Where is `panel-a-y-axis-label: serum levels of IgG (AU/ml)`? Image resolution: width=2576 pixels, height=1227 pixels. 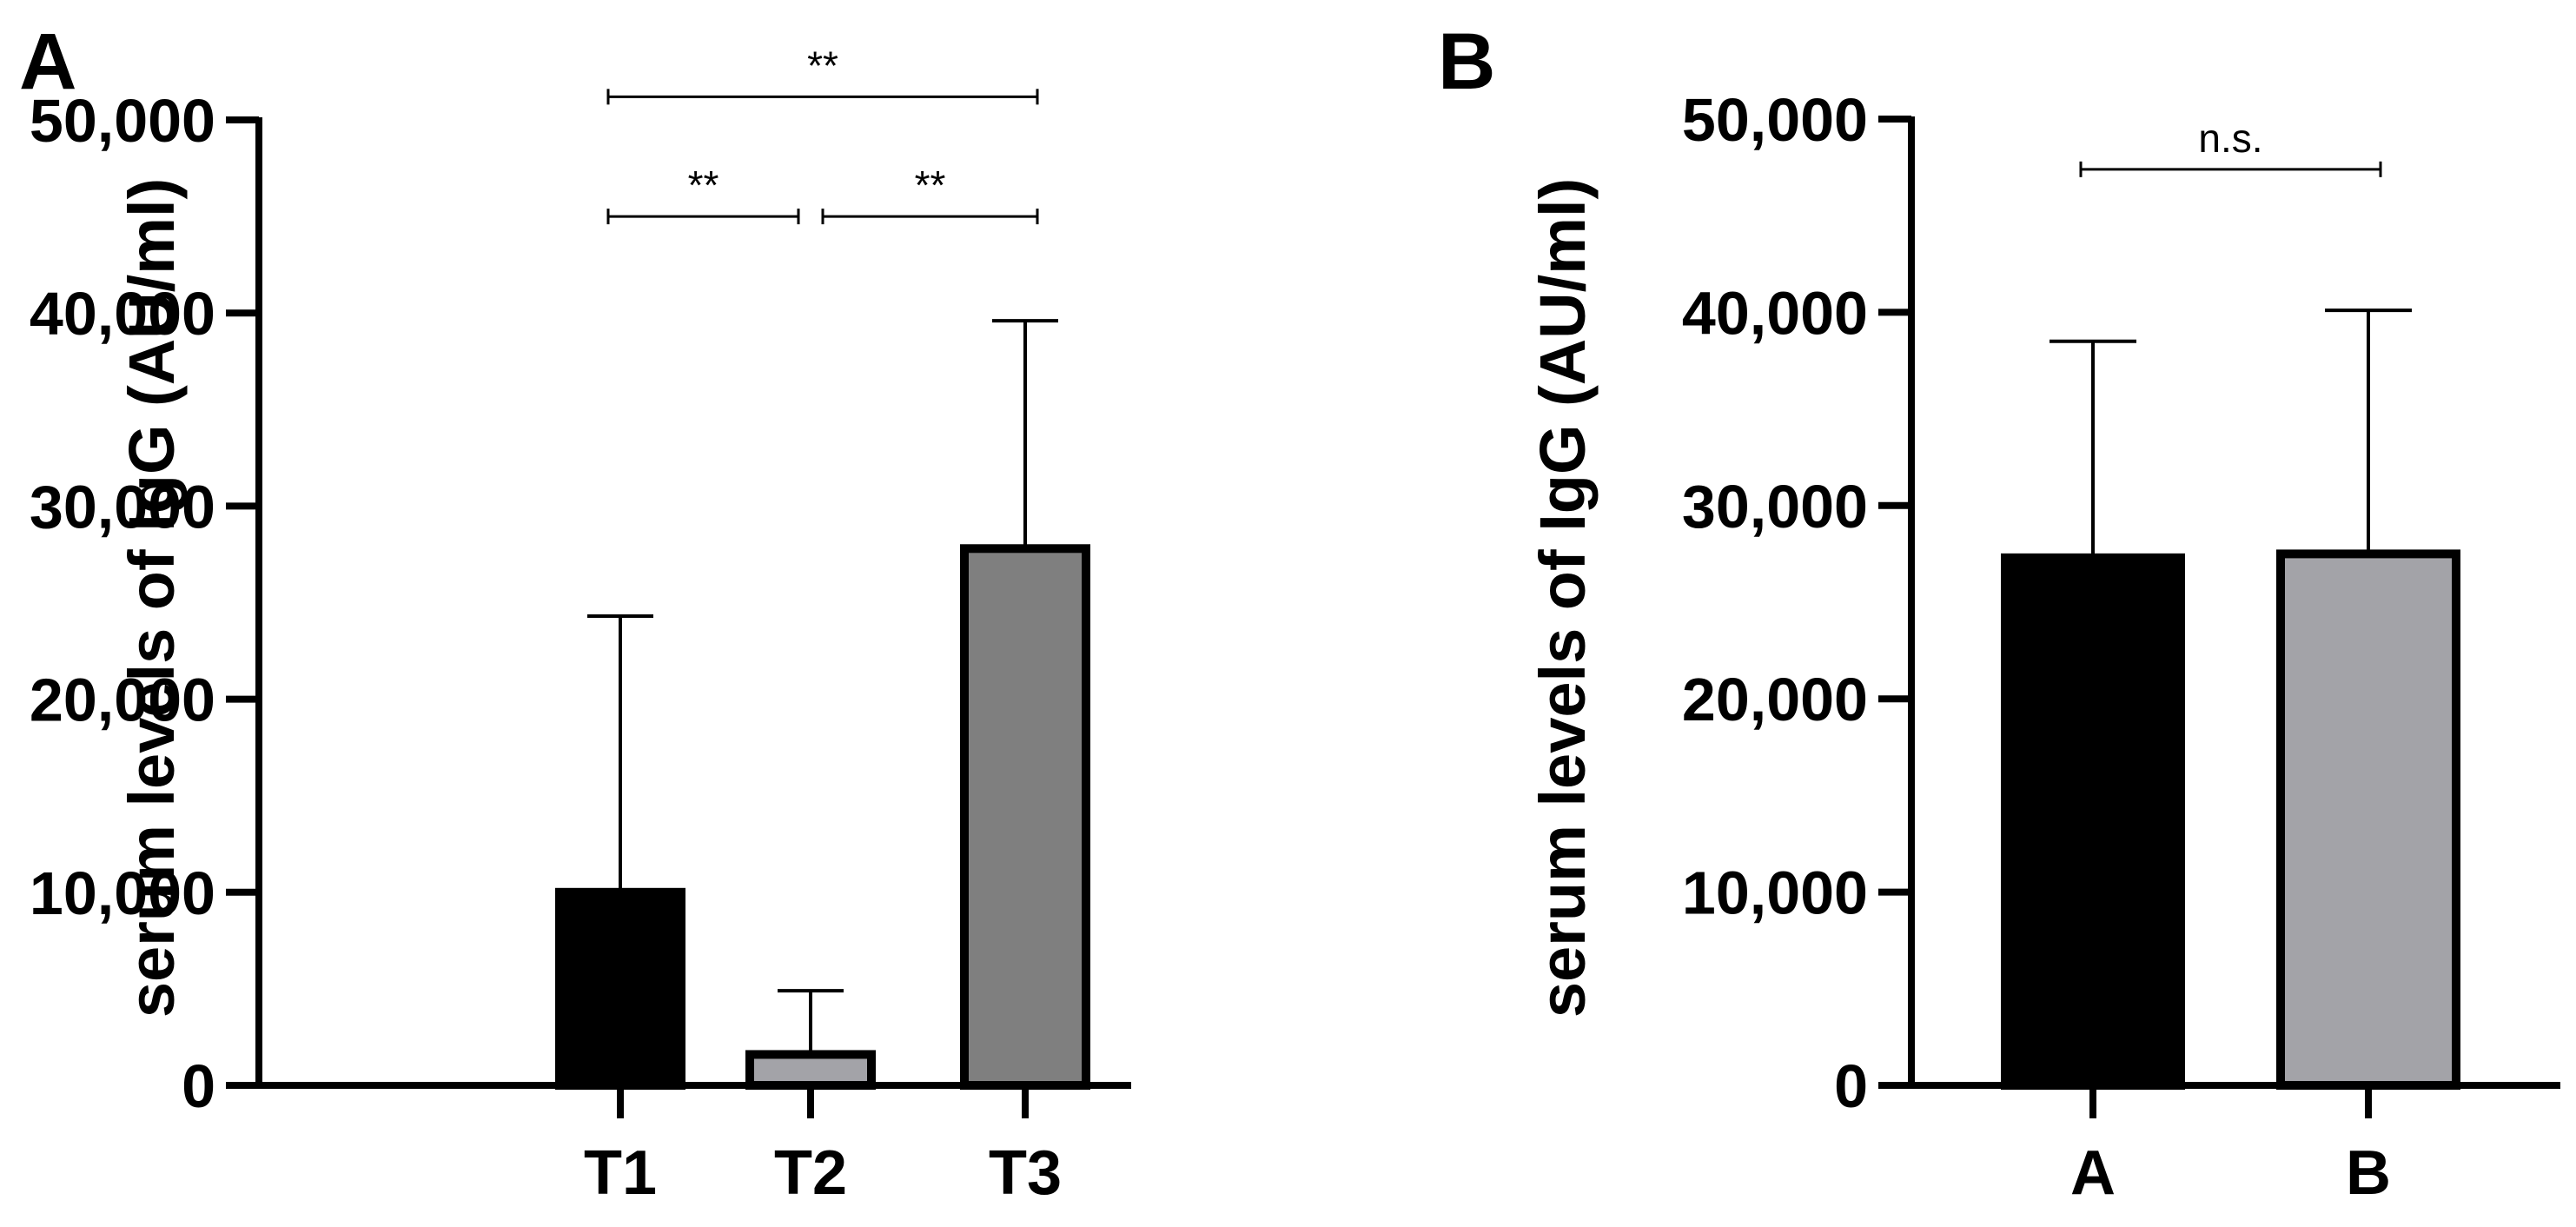 panel-a-y-axis-label: serum levels of IgG (AU/ml) is located at coordinates (152, 598).